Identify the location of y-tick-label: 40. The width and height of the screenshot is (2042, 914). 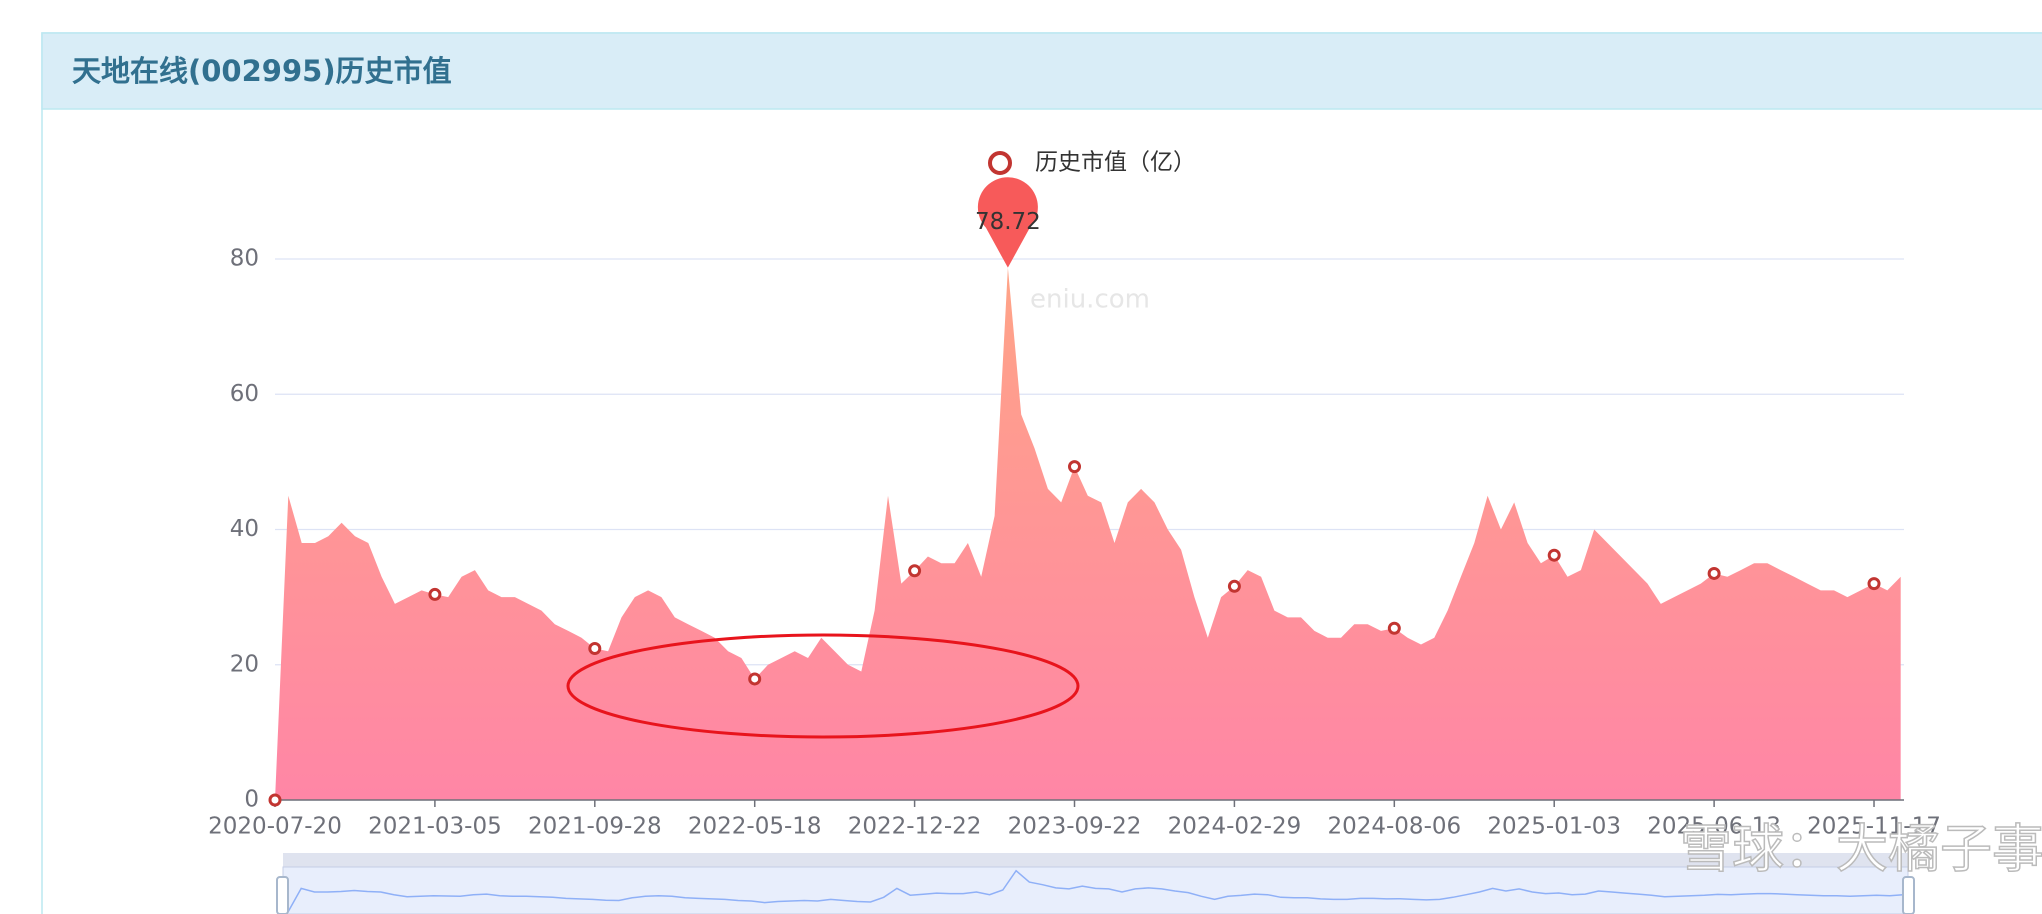
(244, 529).